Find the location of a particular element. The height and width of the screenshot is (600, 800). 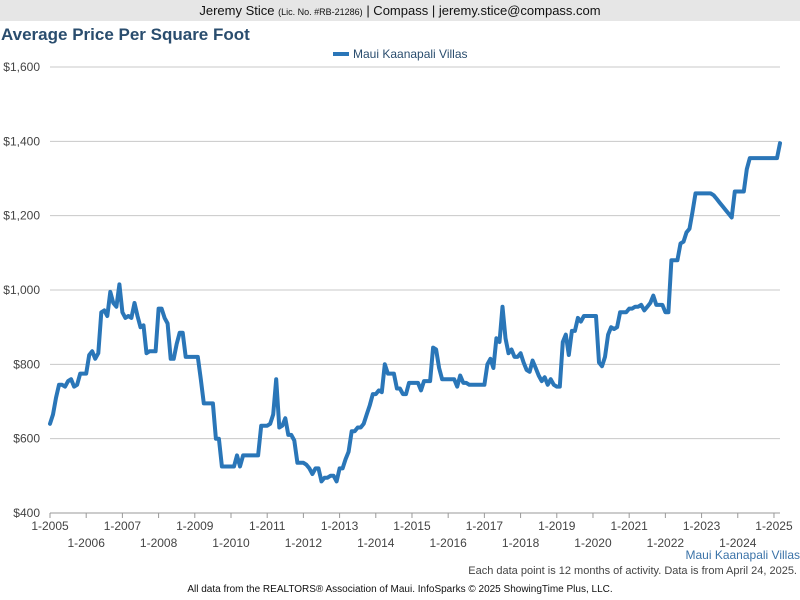

x-tick-label: 1-2019 is located at coordinates (557, 526).